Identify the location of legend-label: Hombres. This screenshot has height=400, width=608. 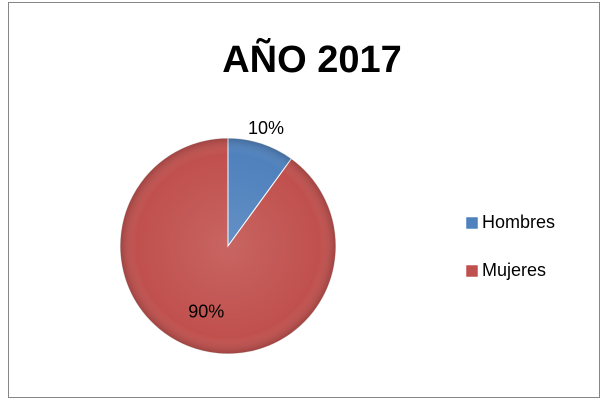
(518, 222).